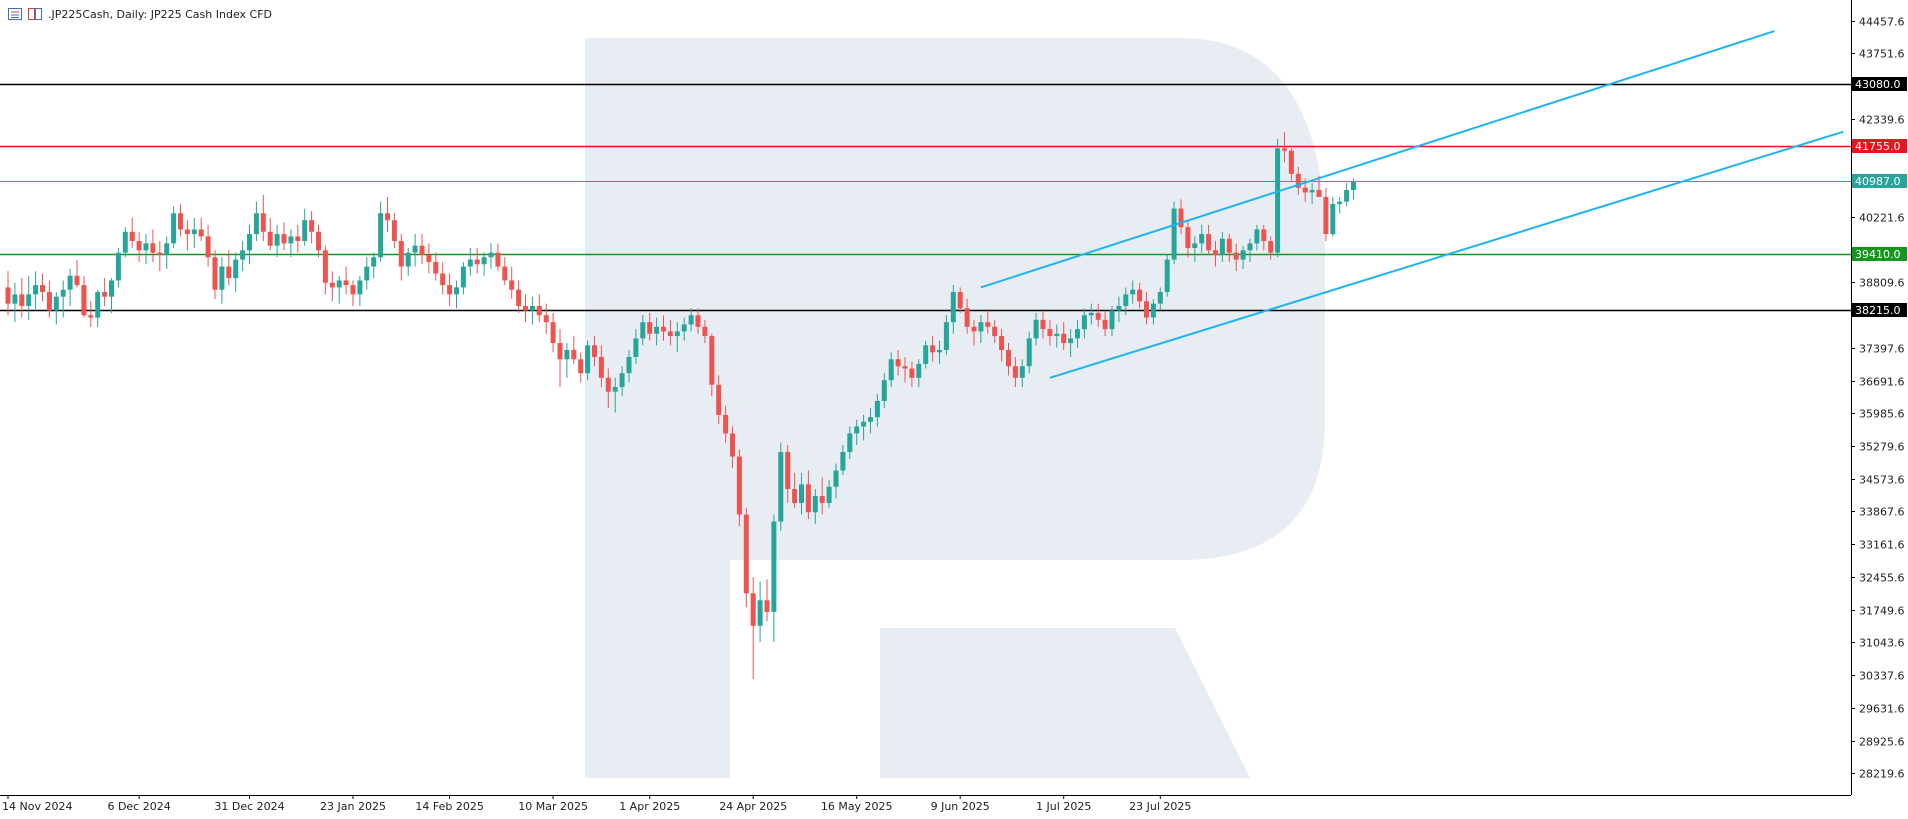 The height and width of the screenshot is (819, 1908). Describe the element at coordinates (649, 806) in the screenshot. I see `x-tick-label: 1 Apr 2025` at that location.